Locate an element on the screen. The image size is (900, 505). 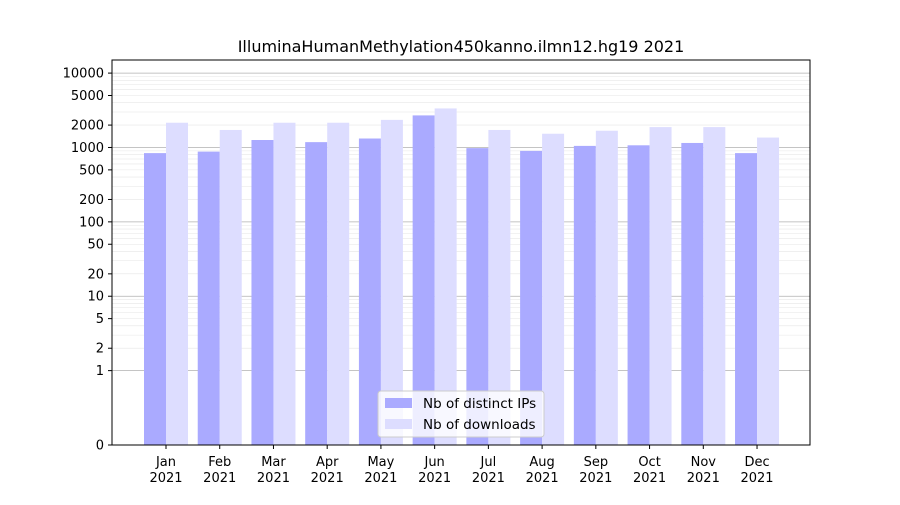
legend-label-ips: Nb of distinct IPs is located at coordinates (479, 404).